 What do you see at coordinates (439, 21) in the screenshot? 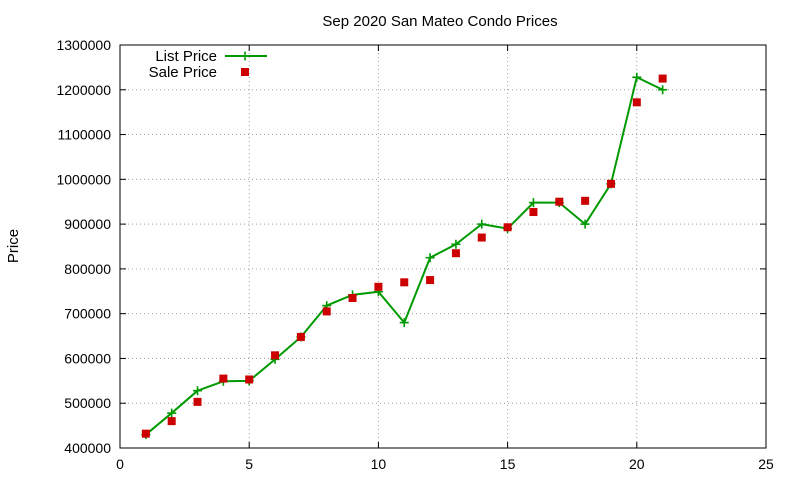
I see `chart-title: Sep 2020 San Mateo Condo Prices` at bounding box center [439, 21].